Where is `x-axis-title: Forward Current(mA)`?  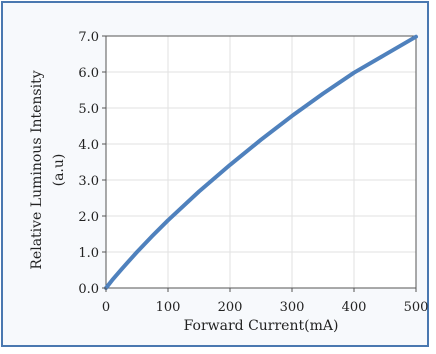 x-axis-title: Forward Current(mA) is located at coordinates (261, 326).